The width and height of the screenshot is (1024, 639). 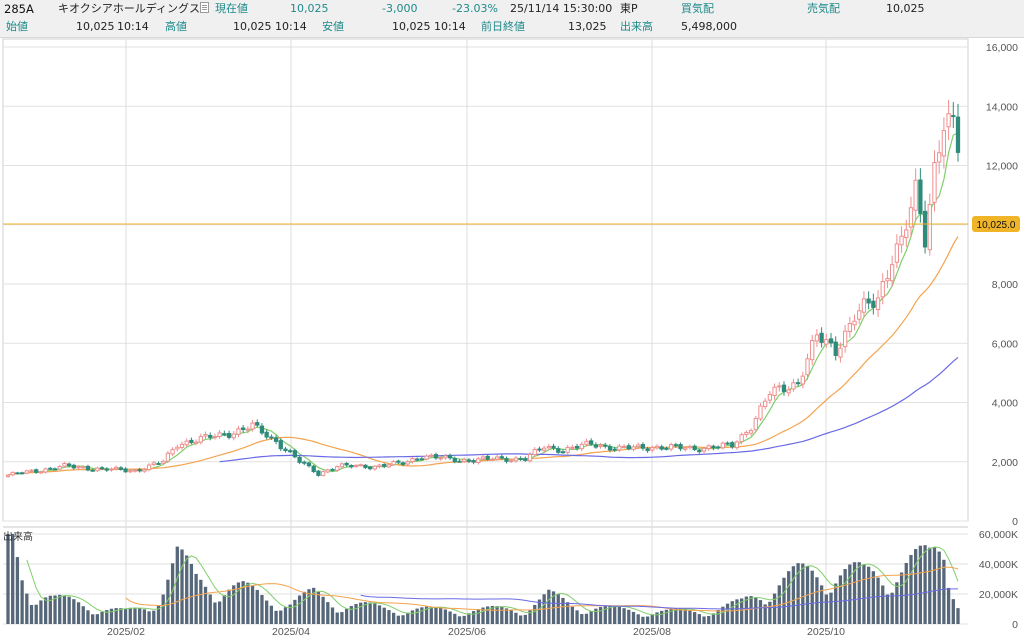 I want to click on price-tick-label: 4,000, so click(x=1005, y=404).